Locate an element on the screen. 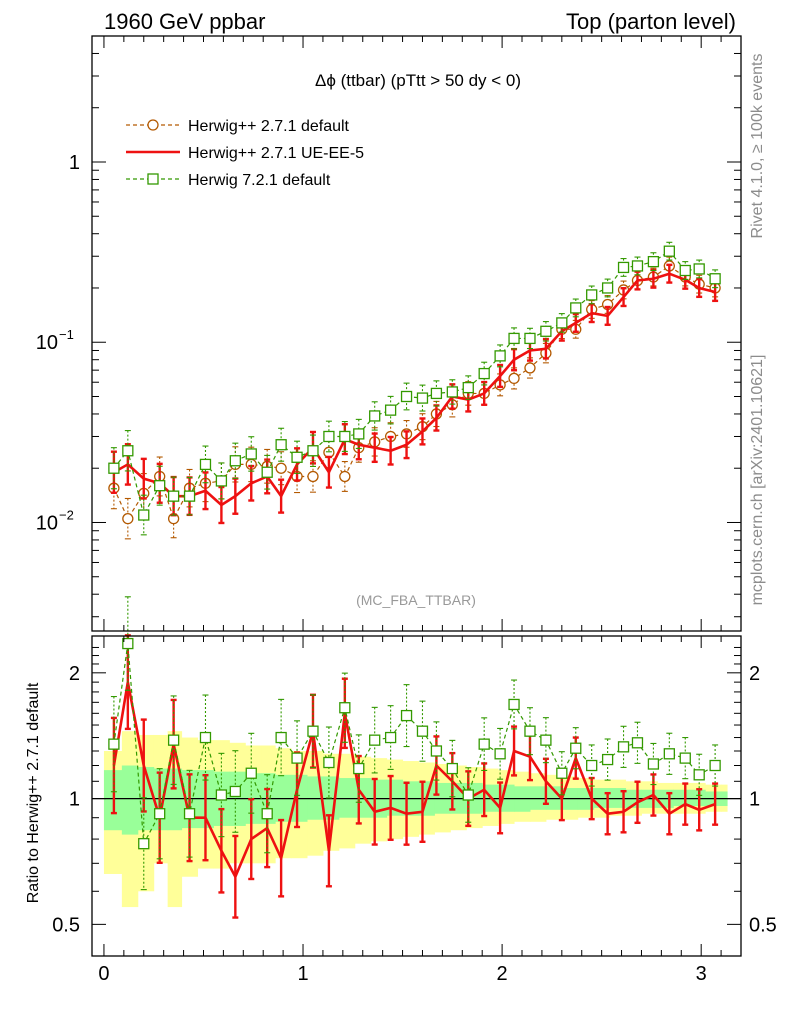 This screenshot has height=1024, width=786. legend-label-2: Herwig 7.2.1 default is located at coordinates (259, 180).